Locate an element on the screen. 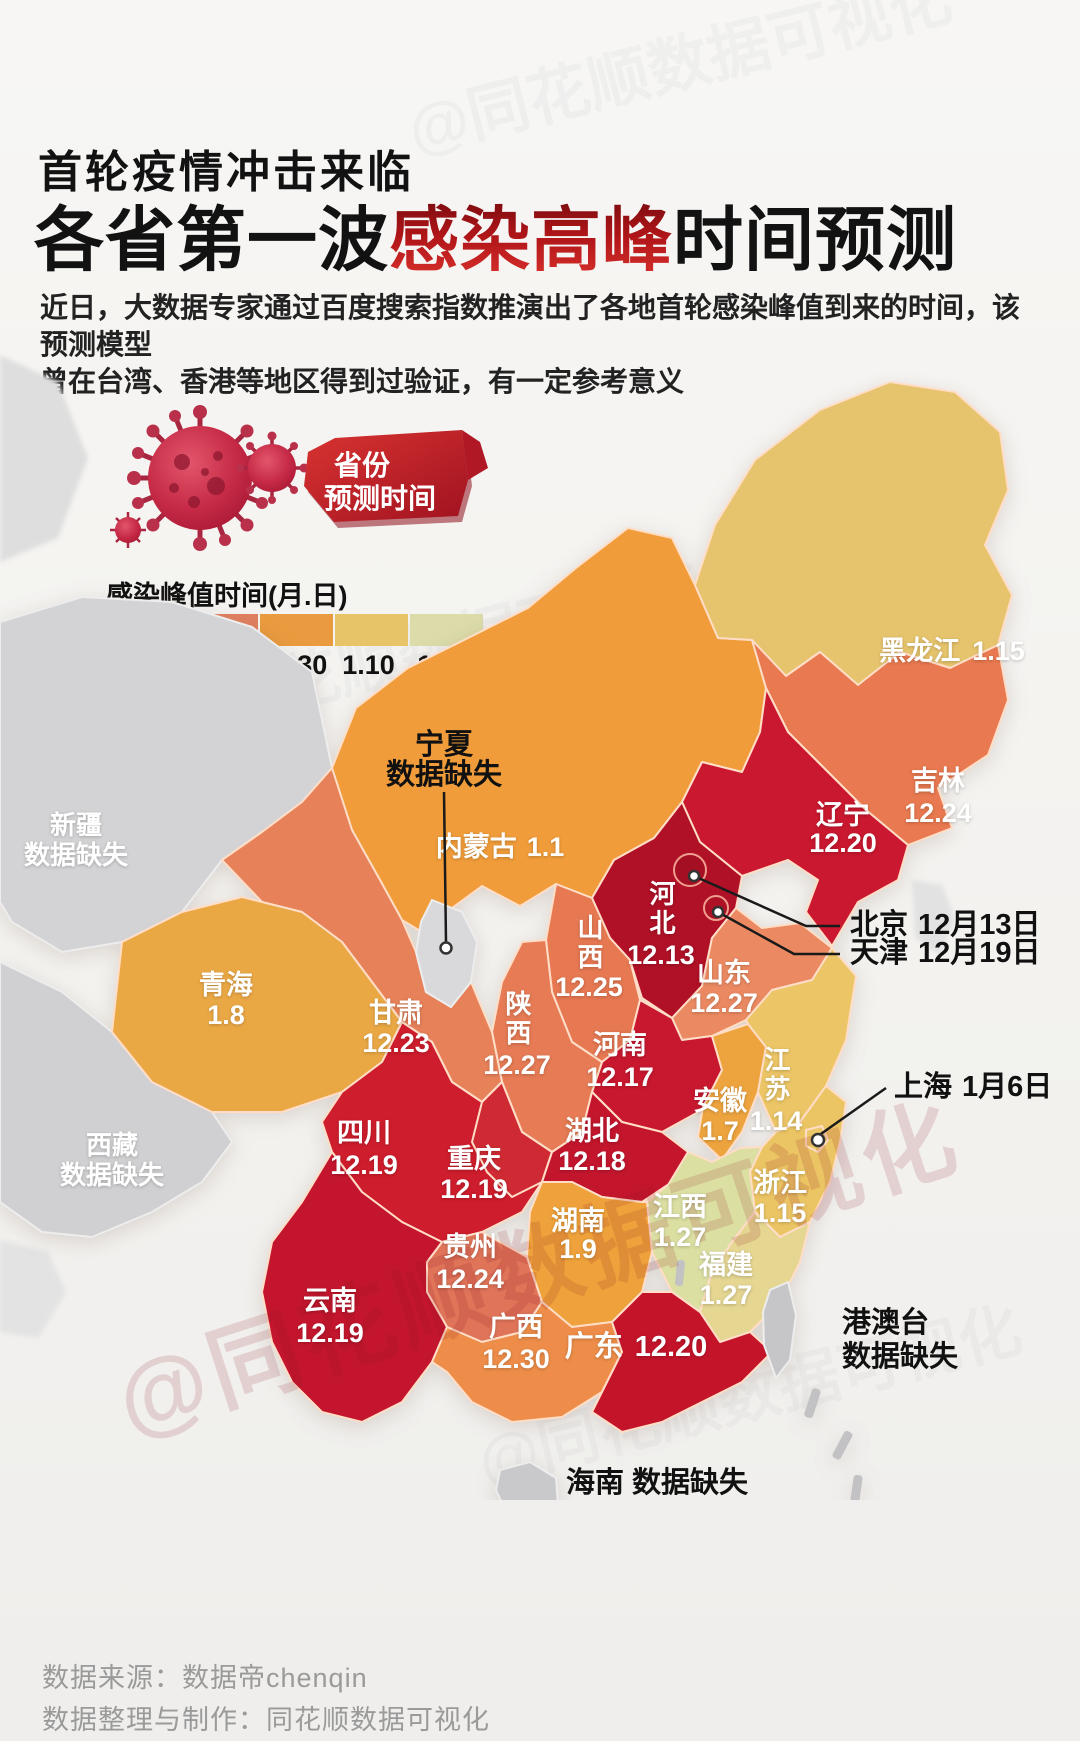  label-hebei-name: 河北 is located at coordinates (661, 909).